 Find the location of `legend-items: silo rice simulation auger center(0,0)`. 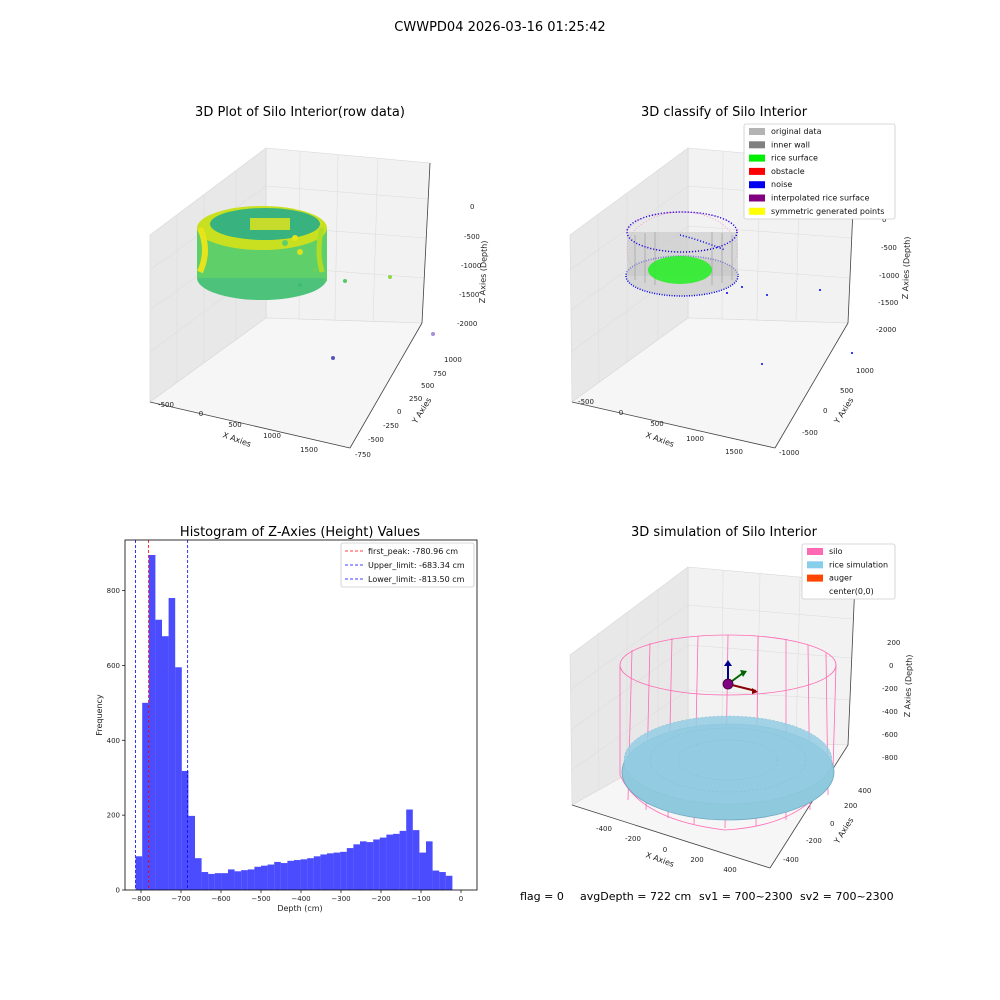

legend-items: silo rice simulation auger center(0,0) is located at coordinates (847, 571).